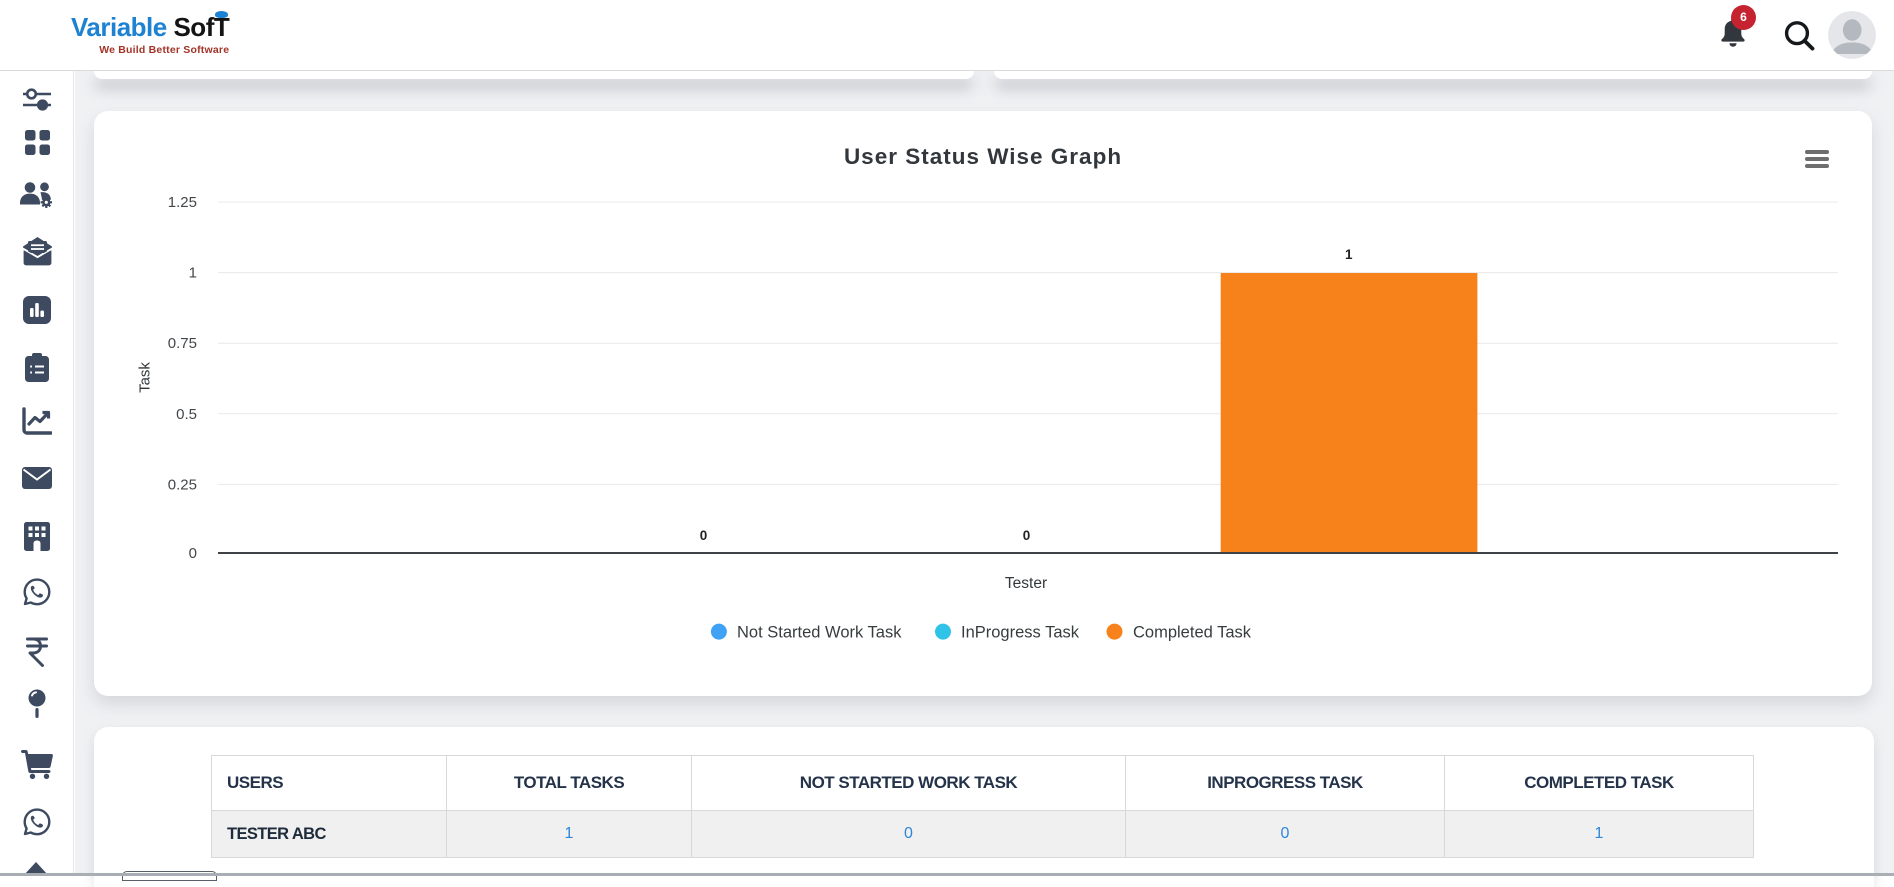  What do you see at coordinates (1026, 583) in the screenshot?
I see `svg-text: Tester` at bounding box center [1026, 583].